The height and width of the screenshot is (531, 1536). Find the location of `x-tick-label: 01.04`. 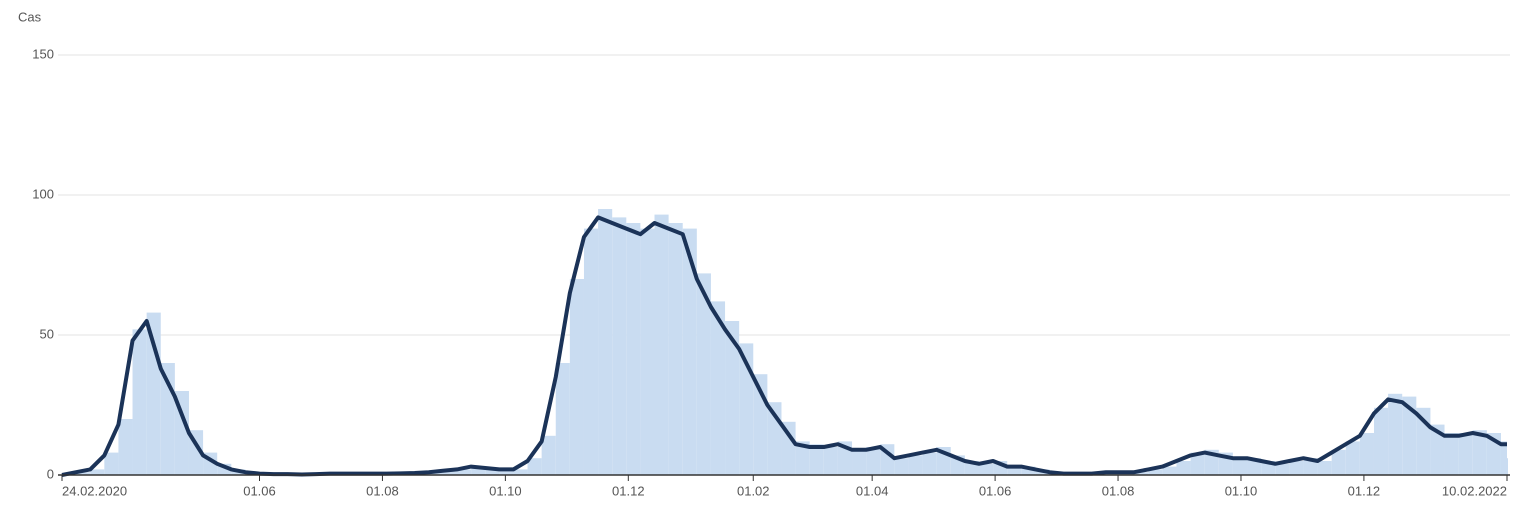

x-tick-label: 01.04 is located at coordinates (872, 490).